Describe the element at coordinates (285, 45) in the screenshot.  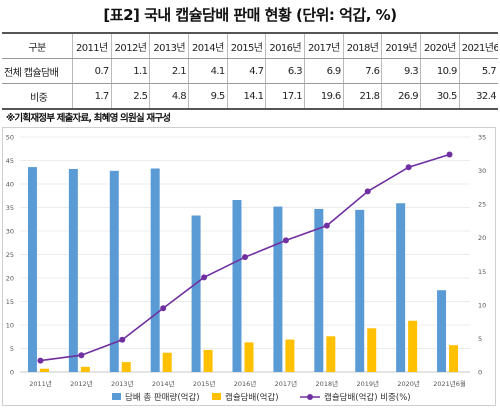
I see `table-header-cell: 2016년` at that location.